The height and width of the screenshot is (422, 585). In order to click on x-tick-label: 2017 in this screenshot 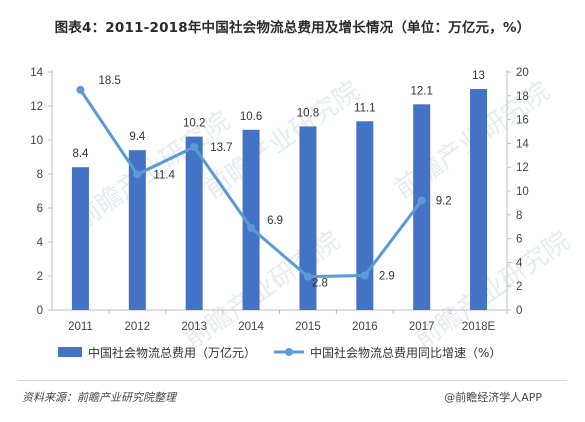, I will do `click(422, 327)`.